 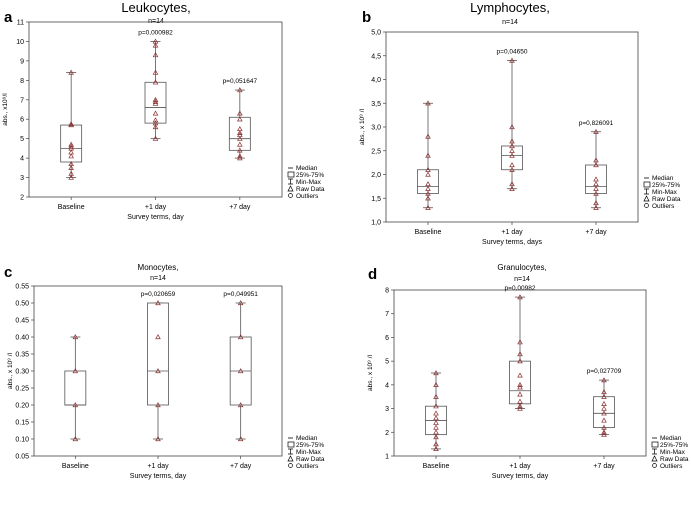 What do you see at coordinates (22, 372) in the screenshot?
I see `y-tick-label: 0.30` at bounding box center [22, 372].